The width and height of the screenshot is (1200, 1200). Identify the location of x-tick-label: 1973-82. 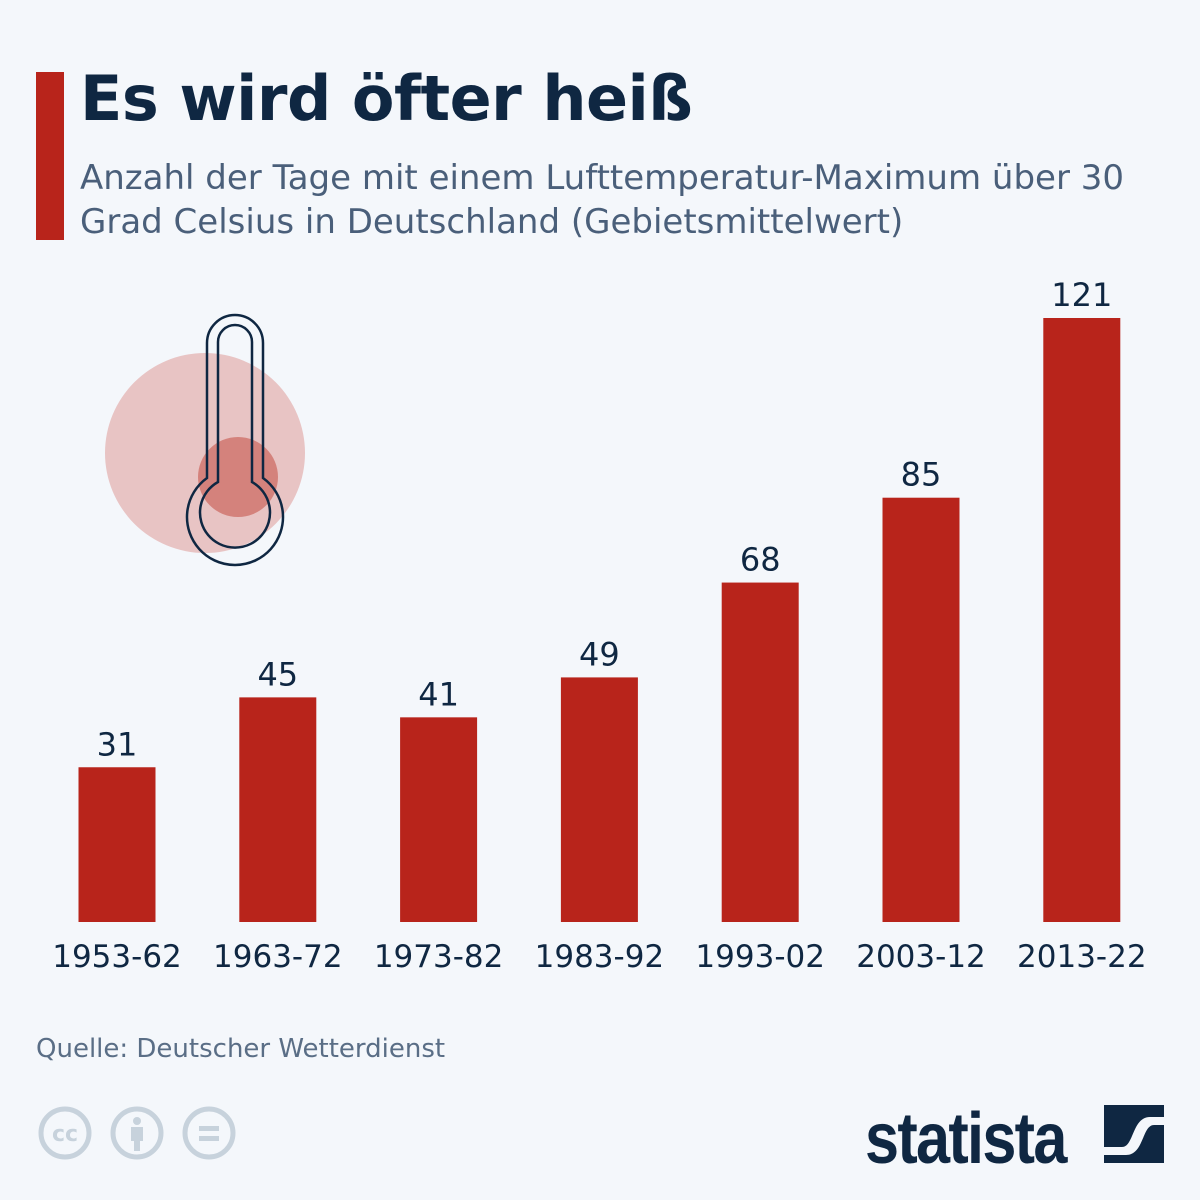
(439, 957).